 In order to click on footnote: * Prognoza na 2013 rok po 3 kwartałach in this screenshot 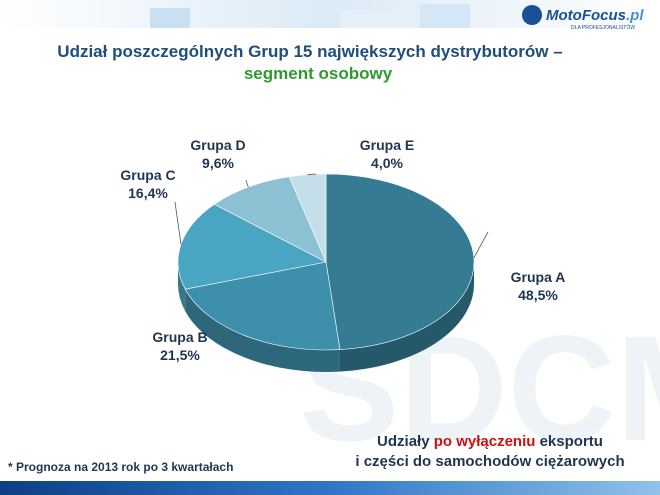, I will do `click(120, 467)`.